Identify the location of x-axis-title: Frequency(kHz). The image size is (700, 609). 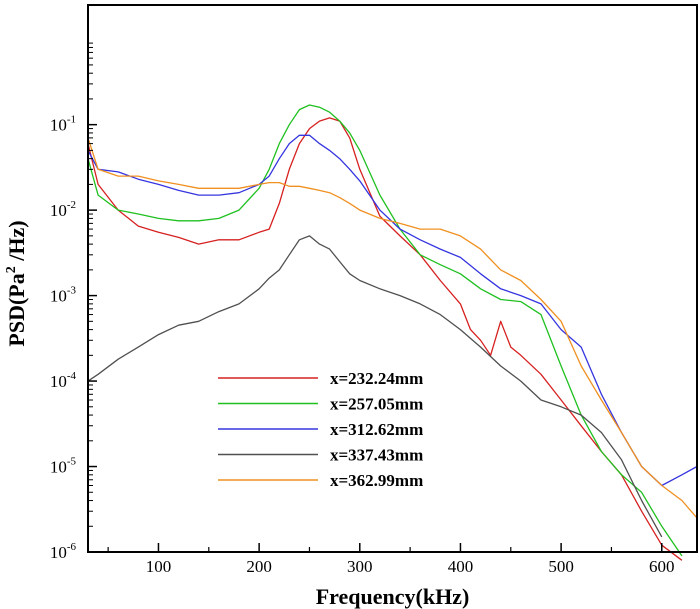
(393, 596).